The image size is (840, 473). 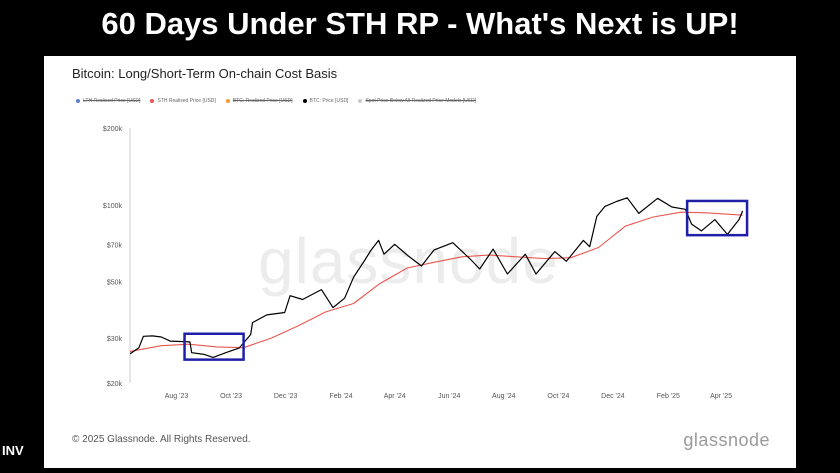 What do you see at coordinates (186, 101) in the screenshot?
I see `legend-label: STH Realised Price [USD]` at bounding box center [186, 101].